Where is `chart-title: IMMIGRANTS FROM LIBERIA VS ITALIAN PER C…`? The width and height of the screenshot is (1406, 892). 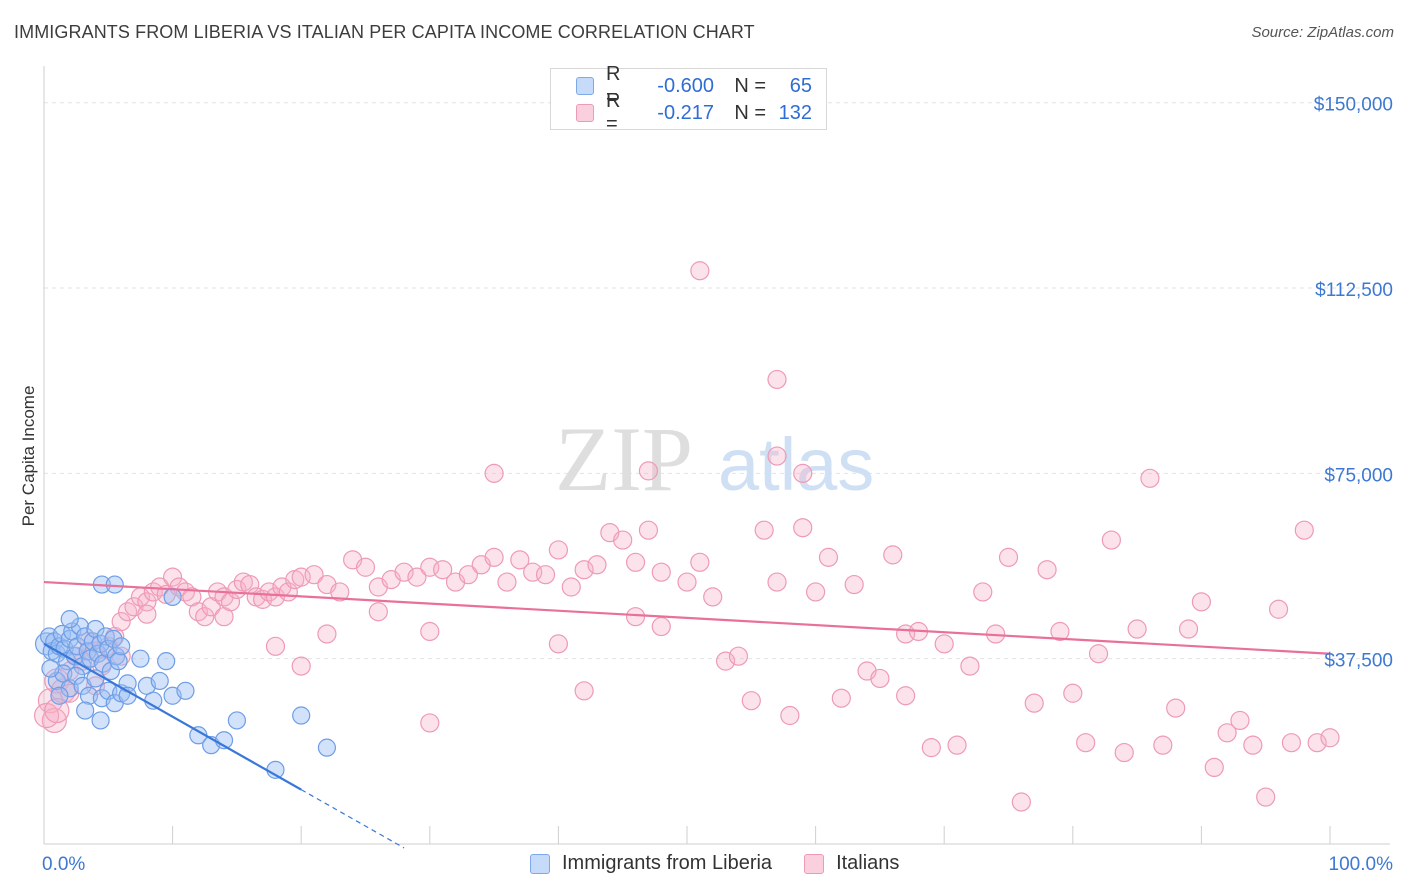 chart-title: IMMIGRANTS FROM LIBERIA VS ITALIAN PER C… is located at coordinates (384, 32).